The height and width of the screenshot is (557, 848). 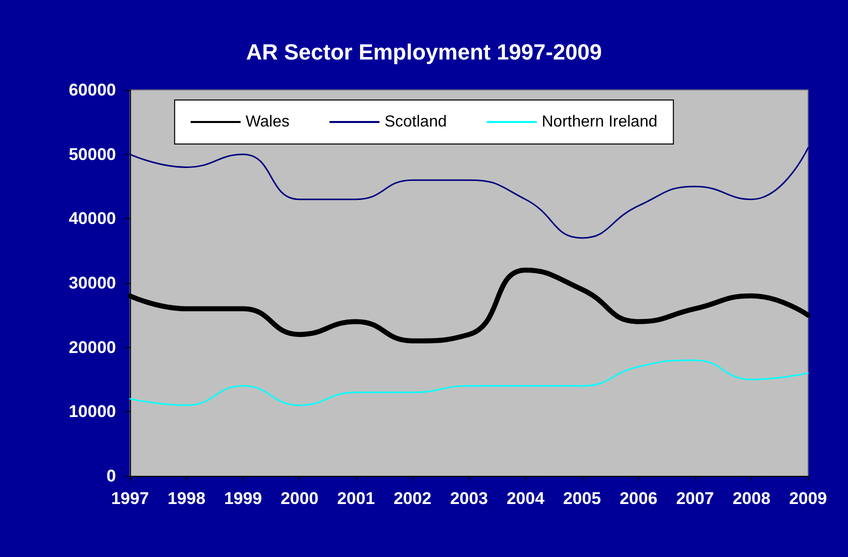 I want to click on x-tick-label: 2006, so click(x=639, y=498).